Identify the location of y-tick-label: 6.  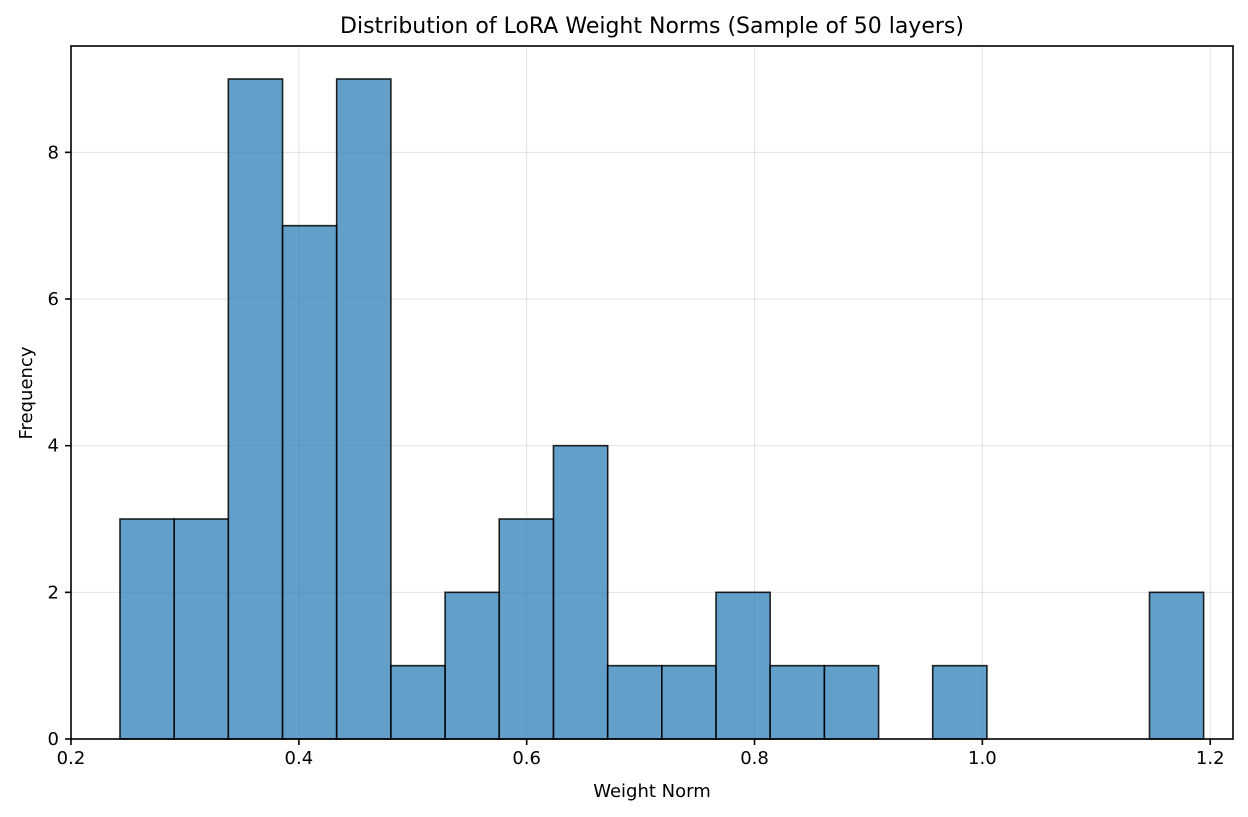
(53, 299).